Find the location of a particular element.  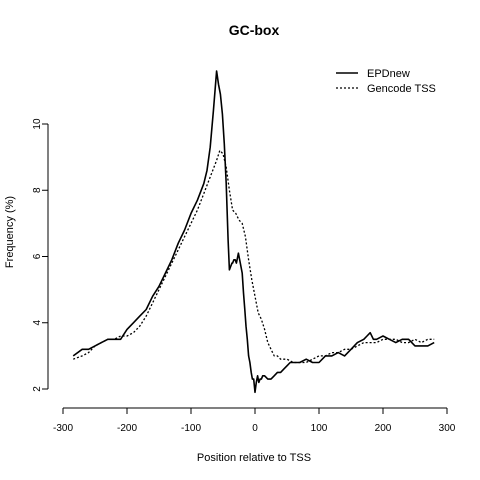

y-tick-label: 8 is located at coordinates (37, 190).